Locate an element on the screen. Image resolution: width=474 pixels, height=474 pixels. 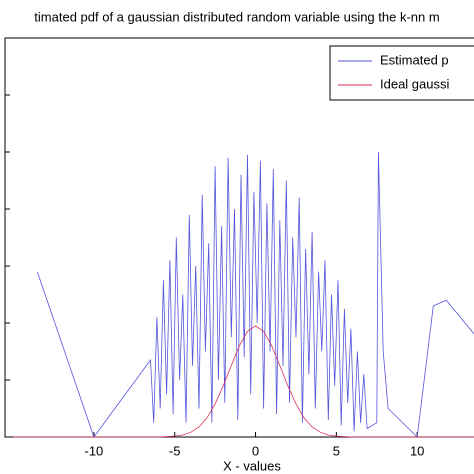
x-tick-label: 5 is located at coordinates (336, 450).